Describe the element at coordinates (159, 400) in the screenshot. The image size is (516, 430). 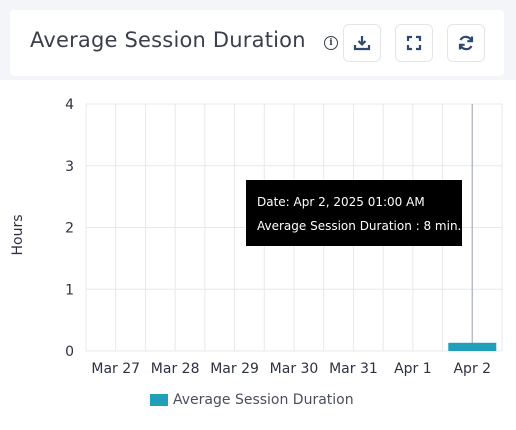
I see `legend-swatch` at that location.